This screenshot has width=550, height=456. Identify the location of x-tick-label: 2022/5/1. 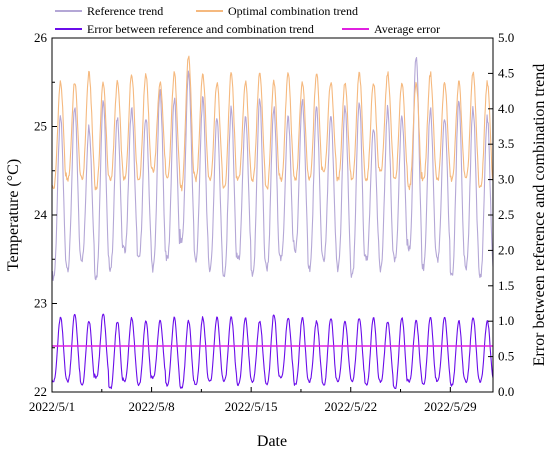
(52, 406).